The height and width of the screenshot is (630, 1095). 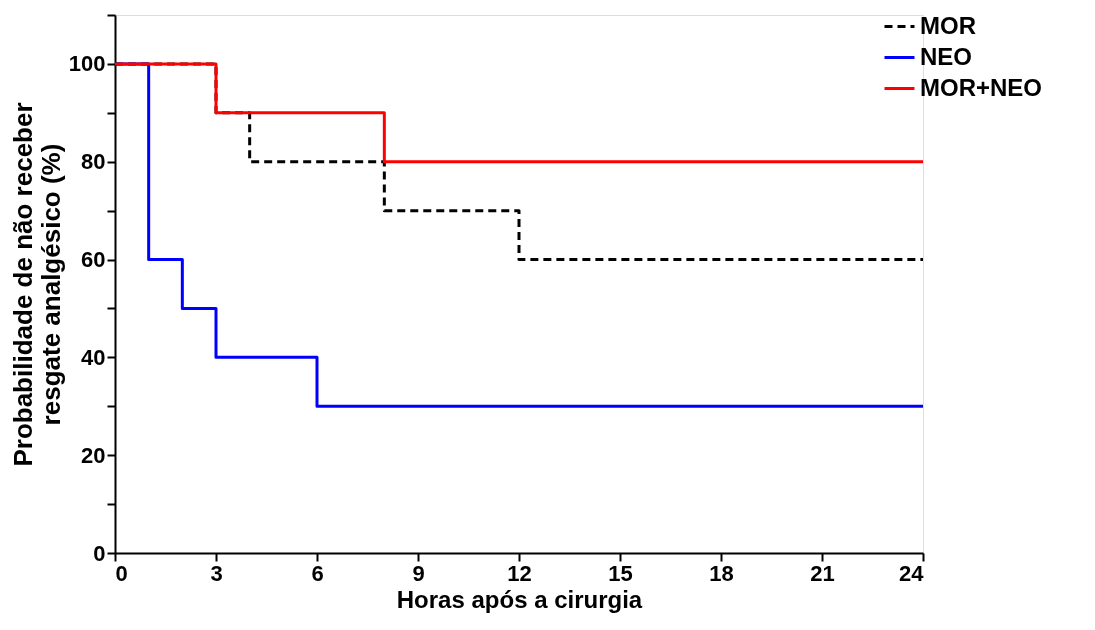 I want to click on legend-label: NEO, so click(x=946, y=56).